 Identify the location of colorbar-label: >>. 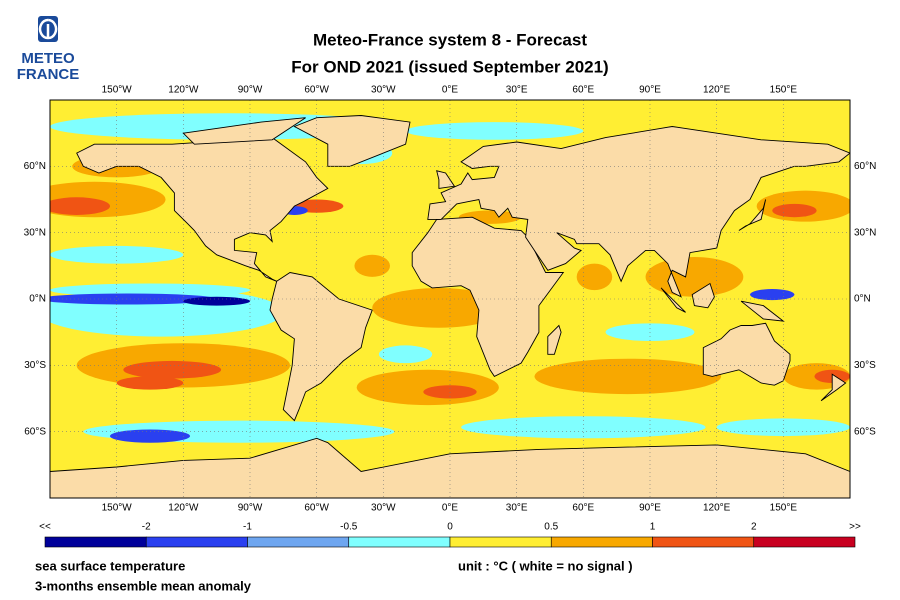
(855, 527).